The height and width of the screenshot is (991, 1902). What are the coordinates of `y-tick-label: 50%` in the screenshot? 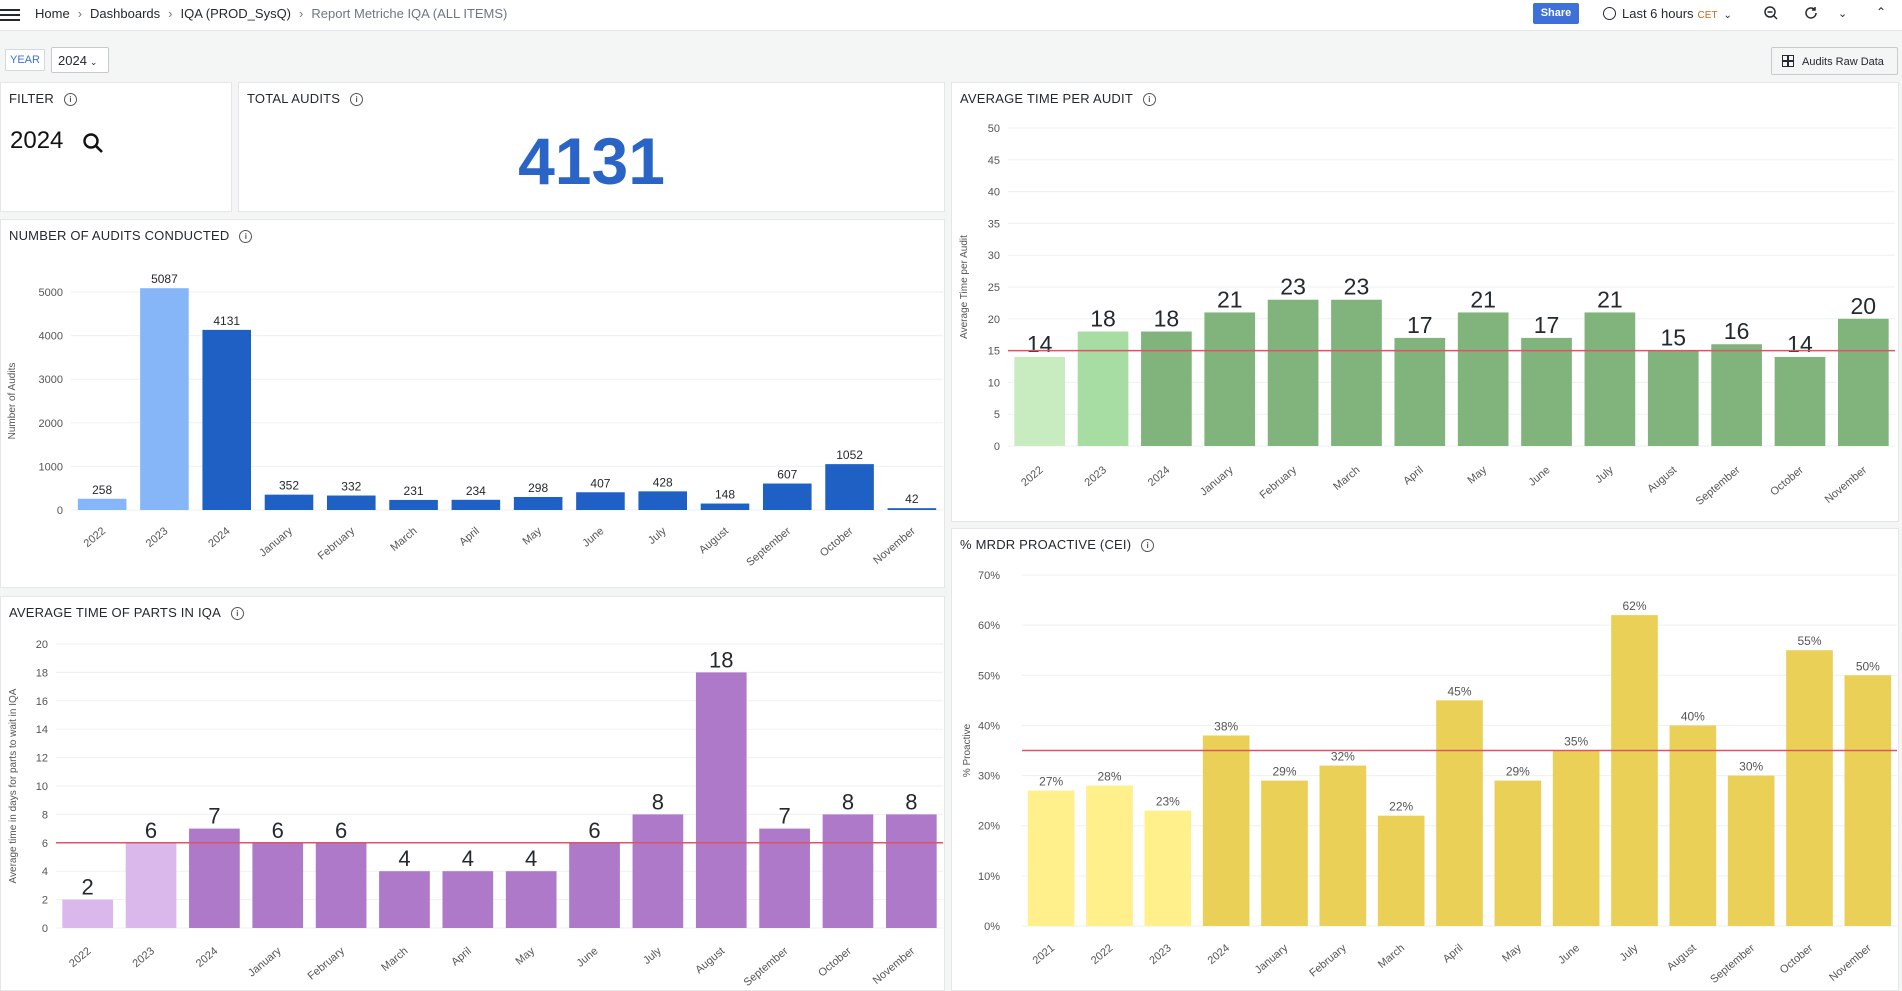 It's located at (989, 676).